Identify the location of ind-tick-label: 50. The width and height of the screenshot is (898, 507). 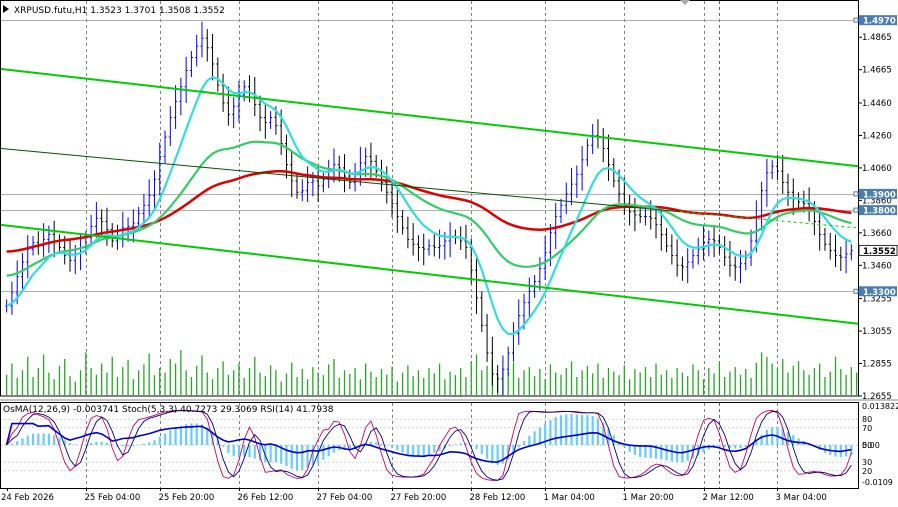
(867, 445).